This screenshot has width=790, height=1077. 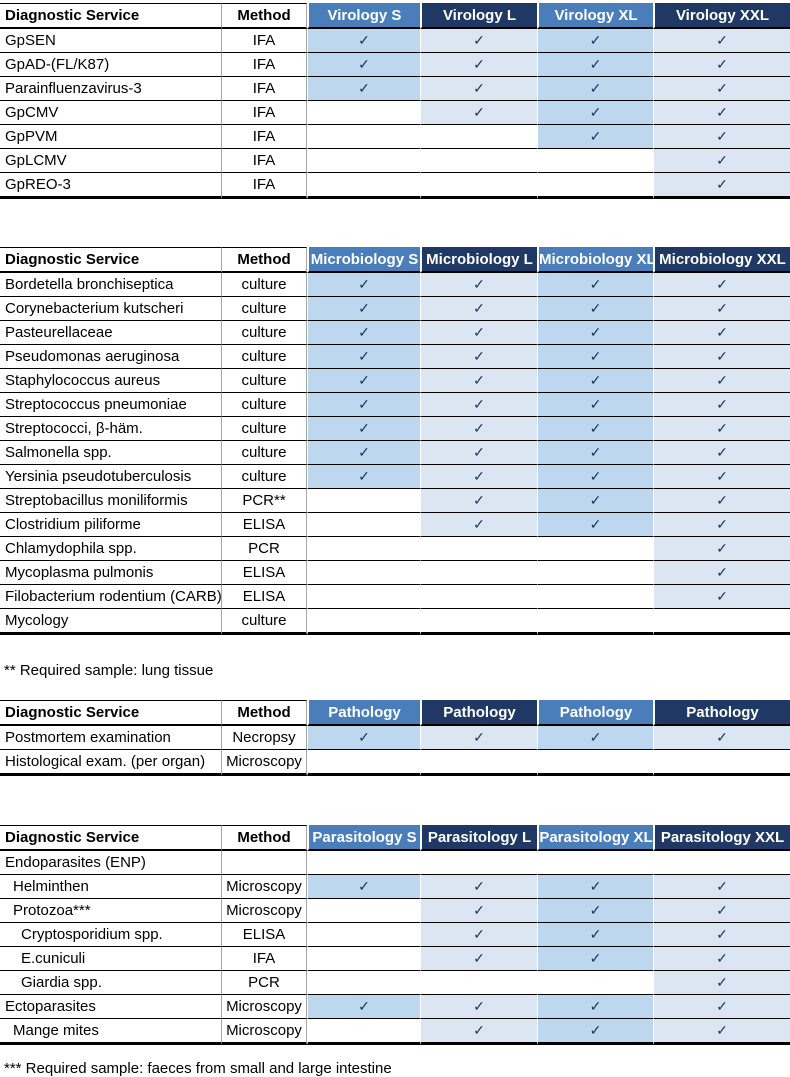 What do you see at coordinates (363, 838) in the screenshot?
I see `package-header-parasitology-1: Parasitology S` at bounding box center [363, 838].